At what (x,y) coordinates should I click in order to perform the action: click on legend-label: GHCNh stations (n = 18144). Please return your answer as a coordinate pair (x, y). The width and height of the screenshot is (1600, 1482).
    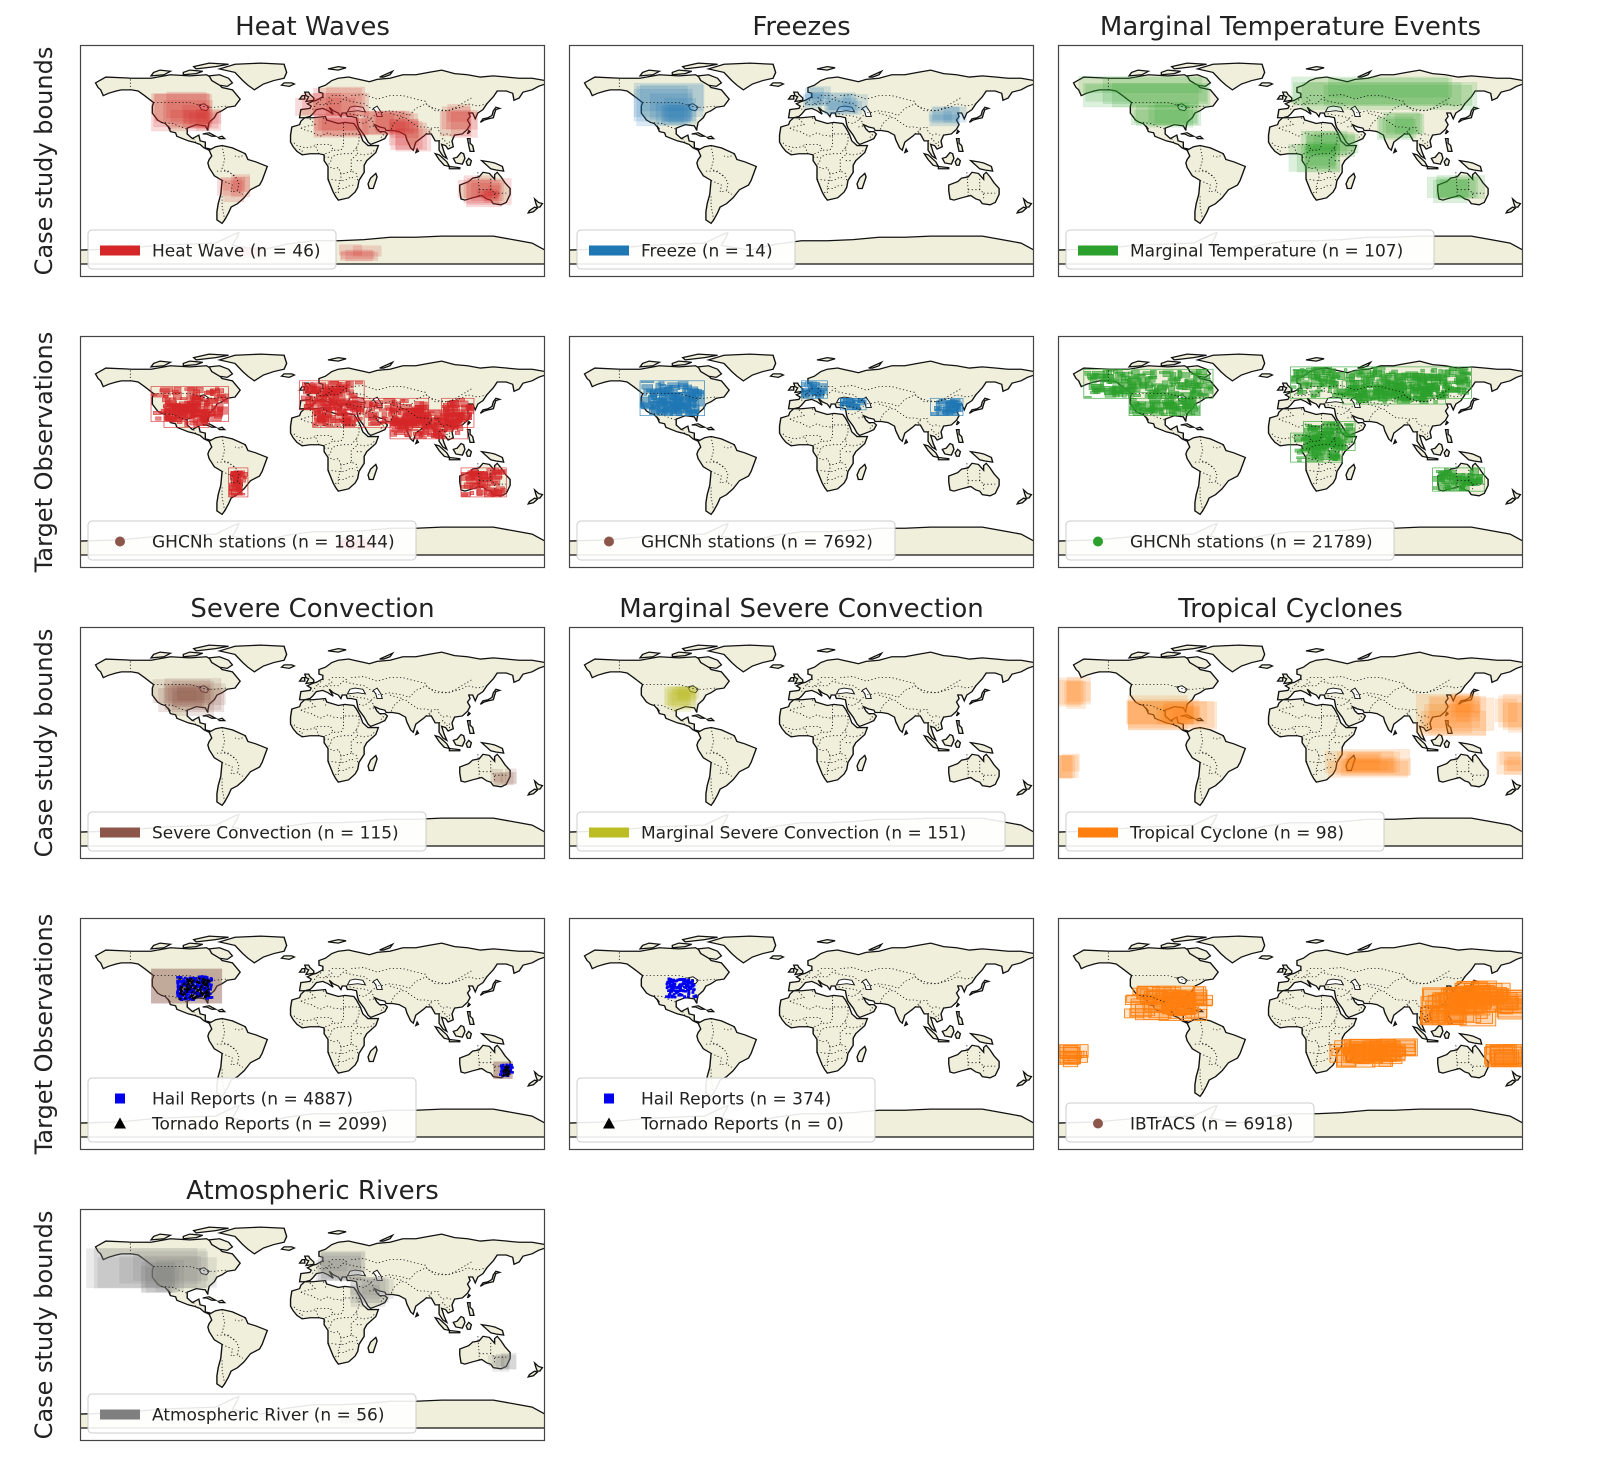
    Looking at the image, I should click on (273, 543).